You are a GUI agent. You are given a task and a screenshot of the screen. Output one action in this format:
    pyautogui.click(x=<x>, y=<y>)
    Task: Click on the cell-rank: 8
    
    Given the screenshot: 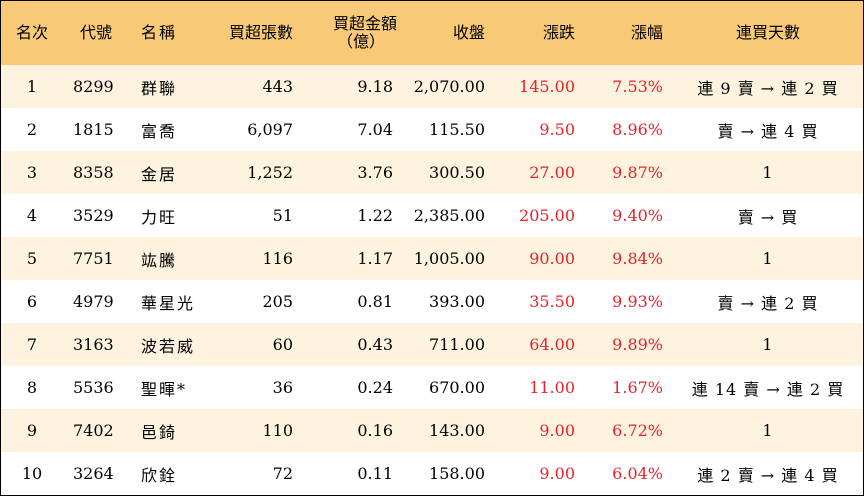 What is the action you would take?
    pyautogui.click(x=32, y=387)
    